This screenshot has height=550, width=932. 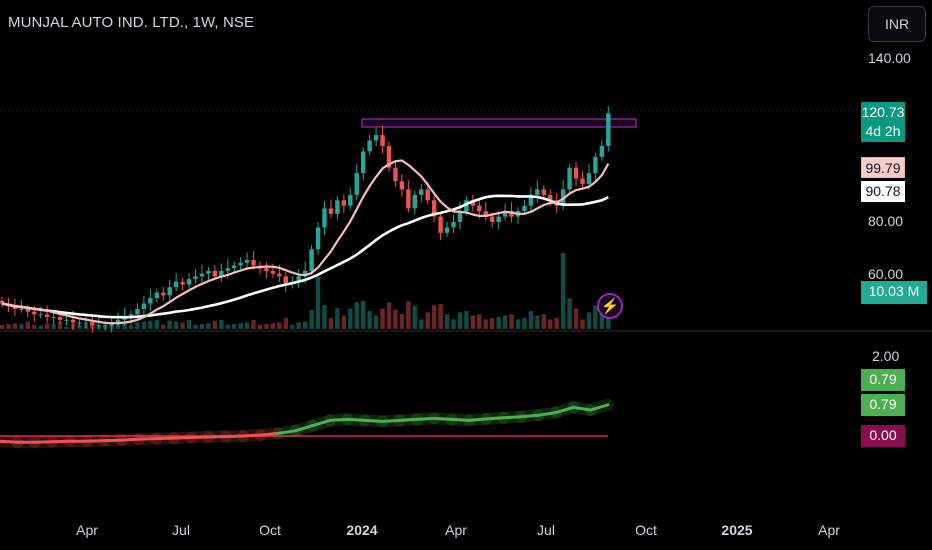 I want to click on last-price-badge: 120.73 4d 2h, so click(x=883, y=122).